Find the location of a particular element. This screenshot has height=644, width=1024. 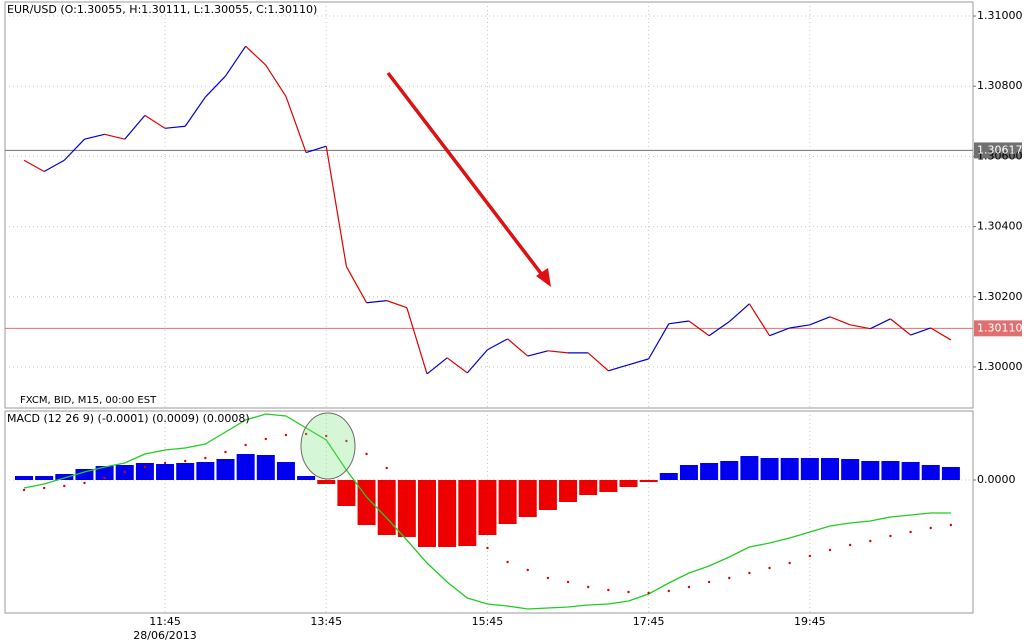

x-tick-label: 11:45 is located at coordinates (165, 621).